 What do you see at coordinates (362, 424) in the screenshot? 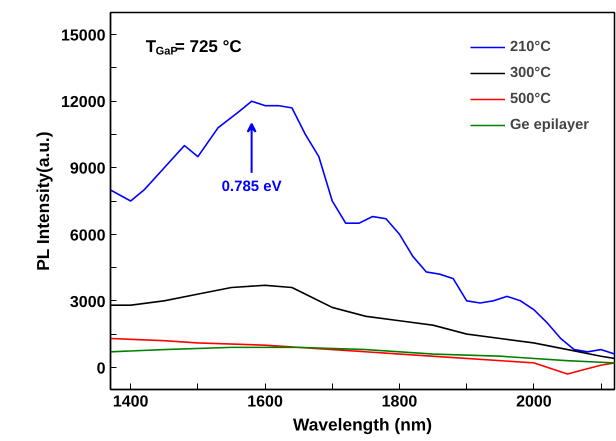
I see `x-axis-title: Wavelength (nm)` at bounding box center [362, 424].